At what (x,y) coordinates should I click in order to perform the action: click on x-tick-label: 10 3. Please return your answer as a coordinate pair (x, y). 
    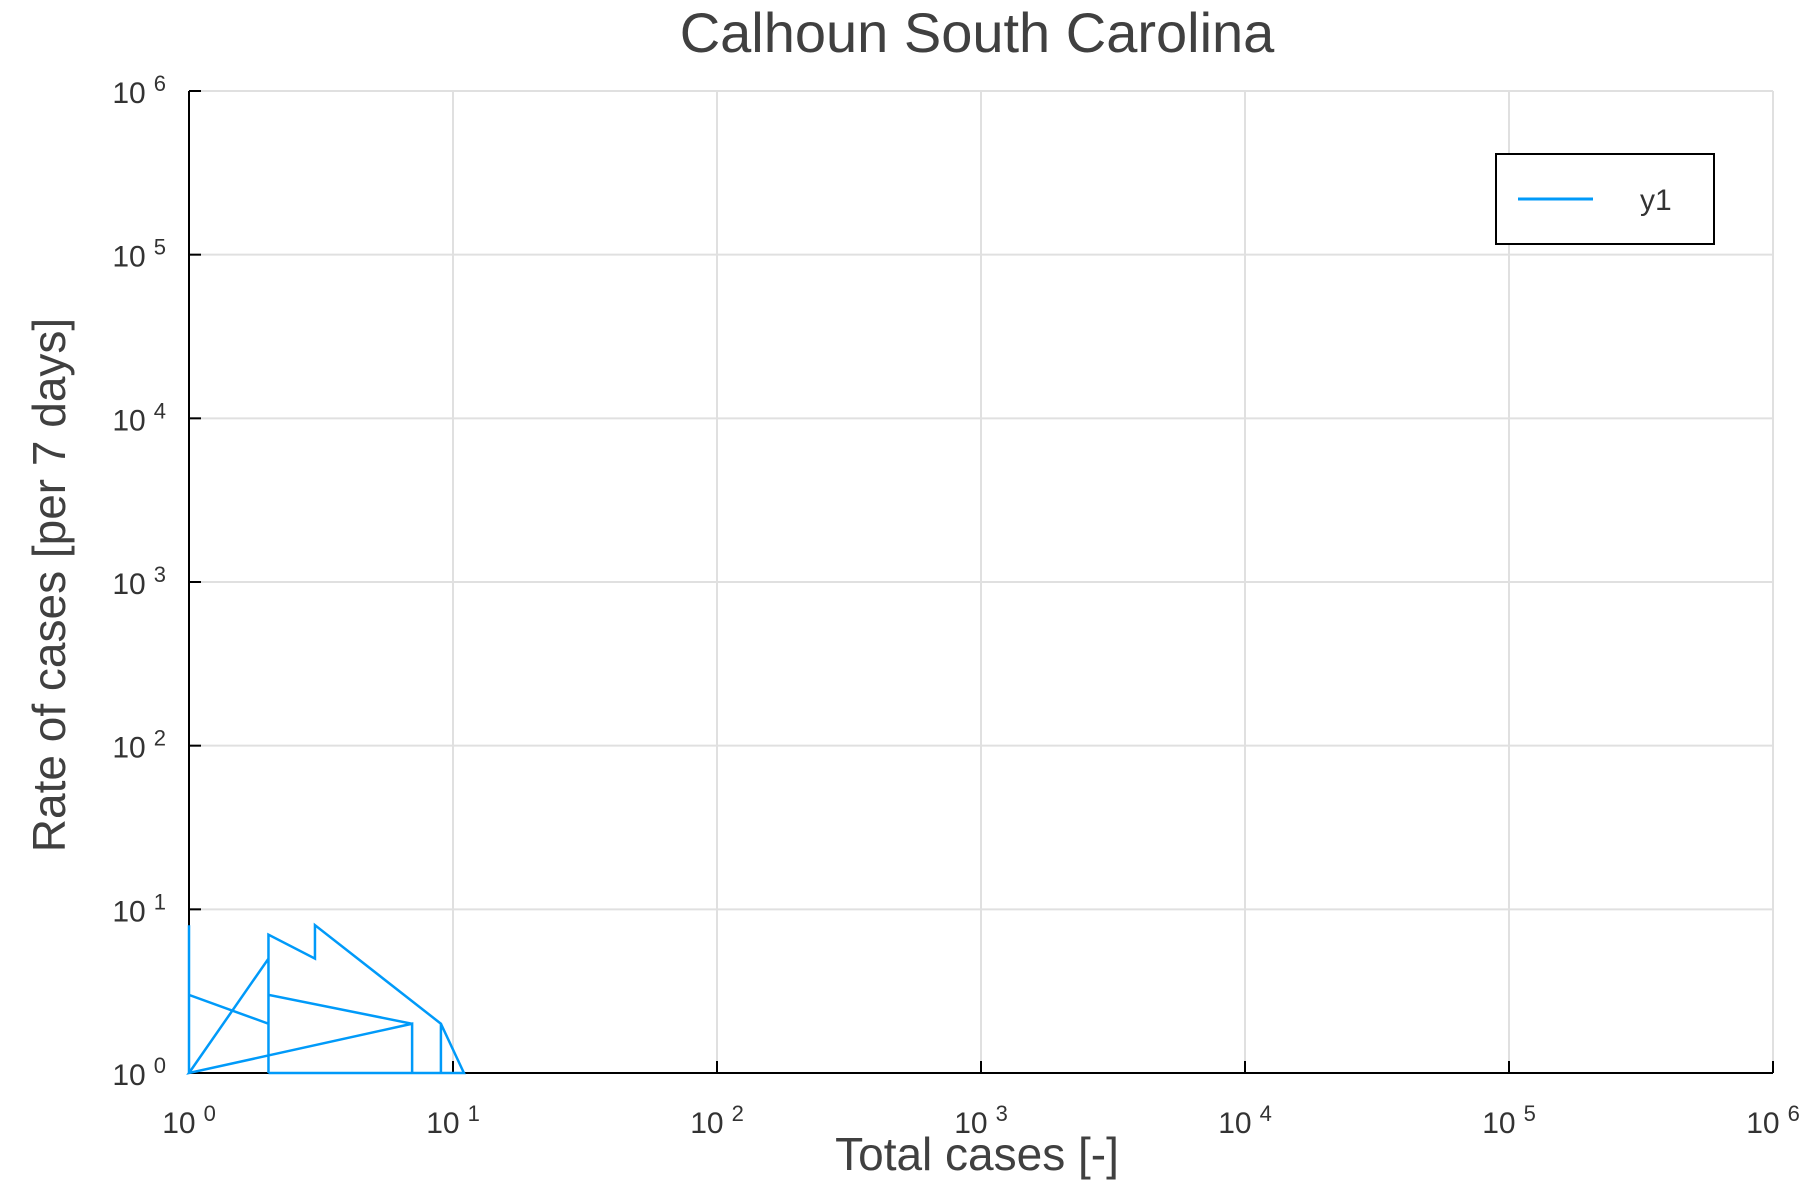
    Looking at the image, I should click on (981, 1120).